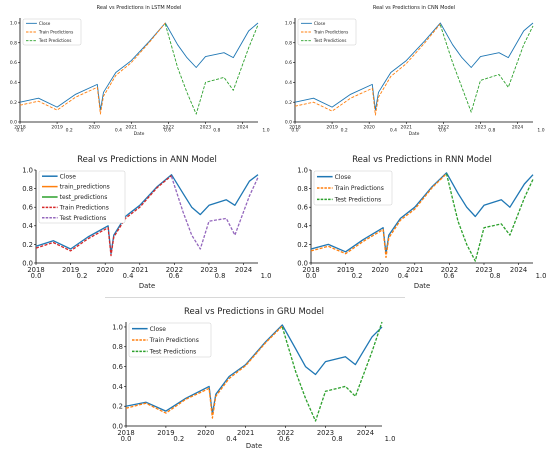 The height and width of the screenshot is (455, 550). What do you see at coordinates (255, 297) in the screenshot?
I see `divider` at bounding box center [255, 297].